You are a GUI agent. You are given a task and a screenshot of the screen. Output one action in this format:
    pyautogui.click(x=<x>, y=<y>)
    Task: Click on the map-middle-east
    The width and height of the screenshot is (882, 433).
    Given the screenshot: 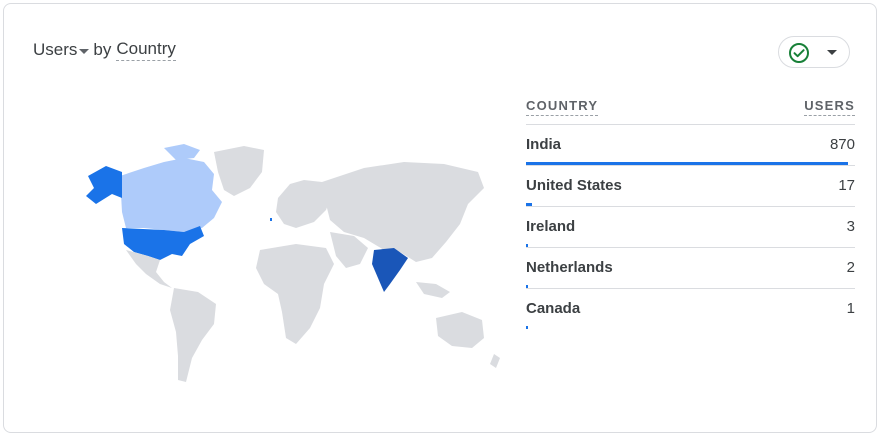 What is the action you would take?
    pyautogui.click(x=349, y=250)
    